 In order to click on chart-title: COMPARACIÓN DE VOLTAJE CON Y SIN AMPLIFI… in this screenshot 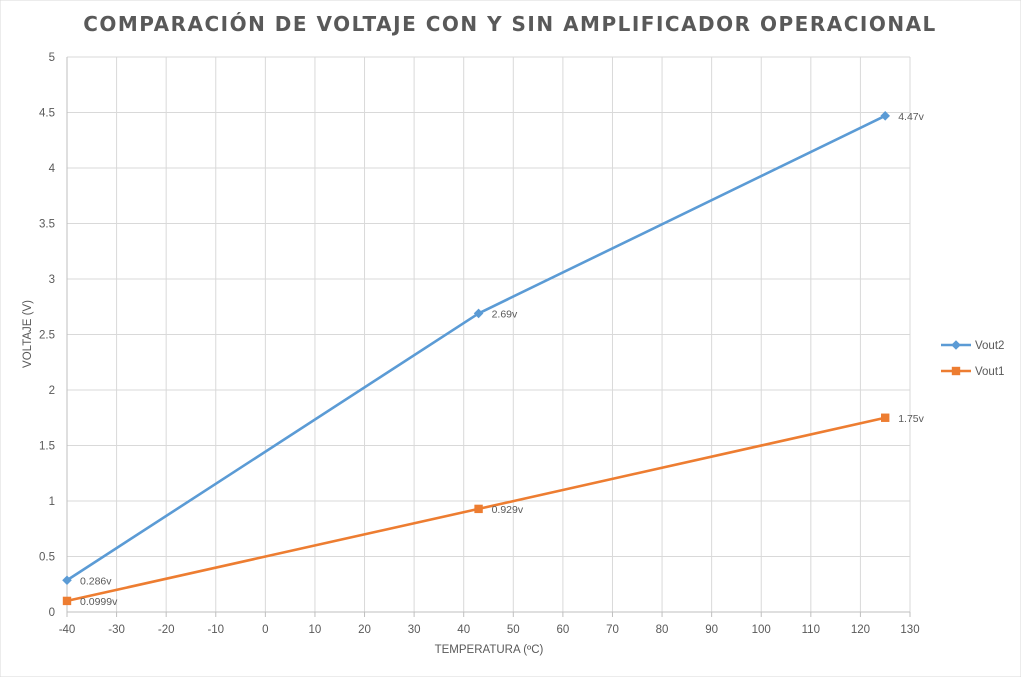, I will do `click(510, 24)`.